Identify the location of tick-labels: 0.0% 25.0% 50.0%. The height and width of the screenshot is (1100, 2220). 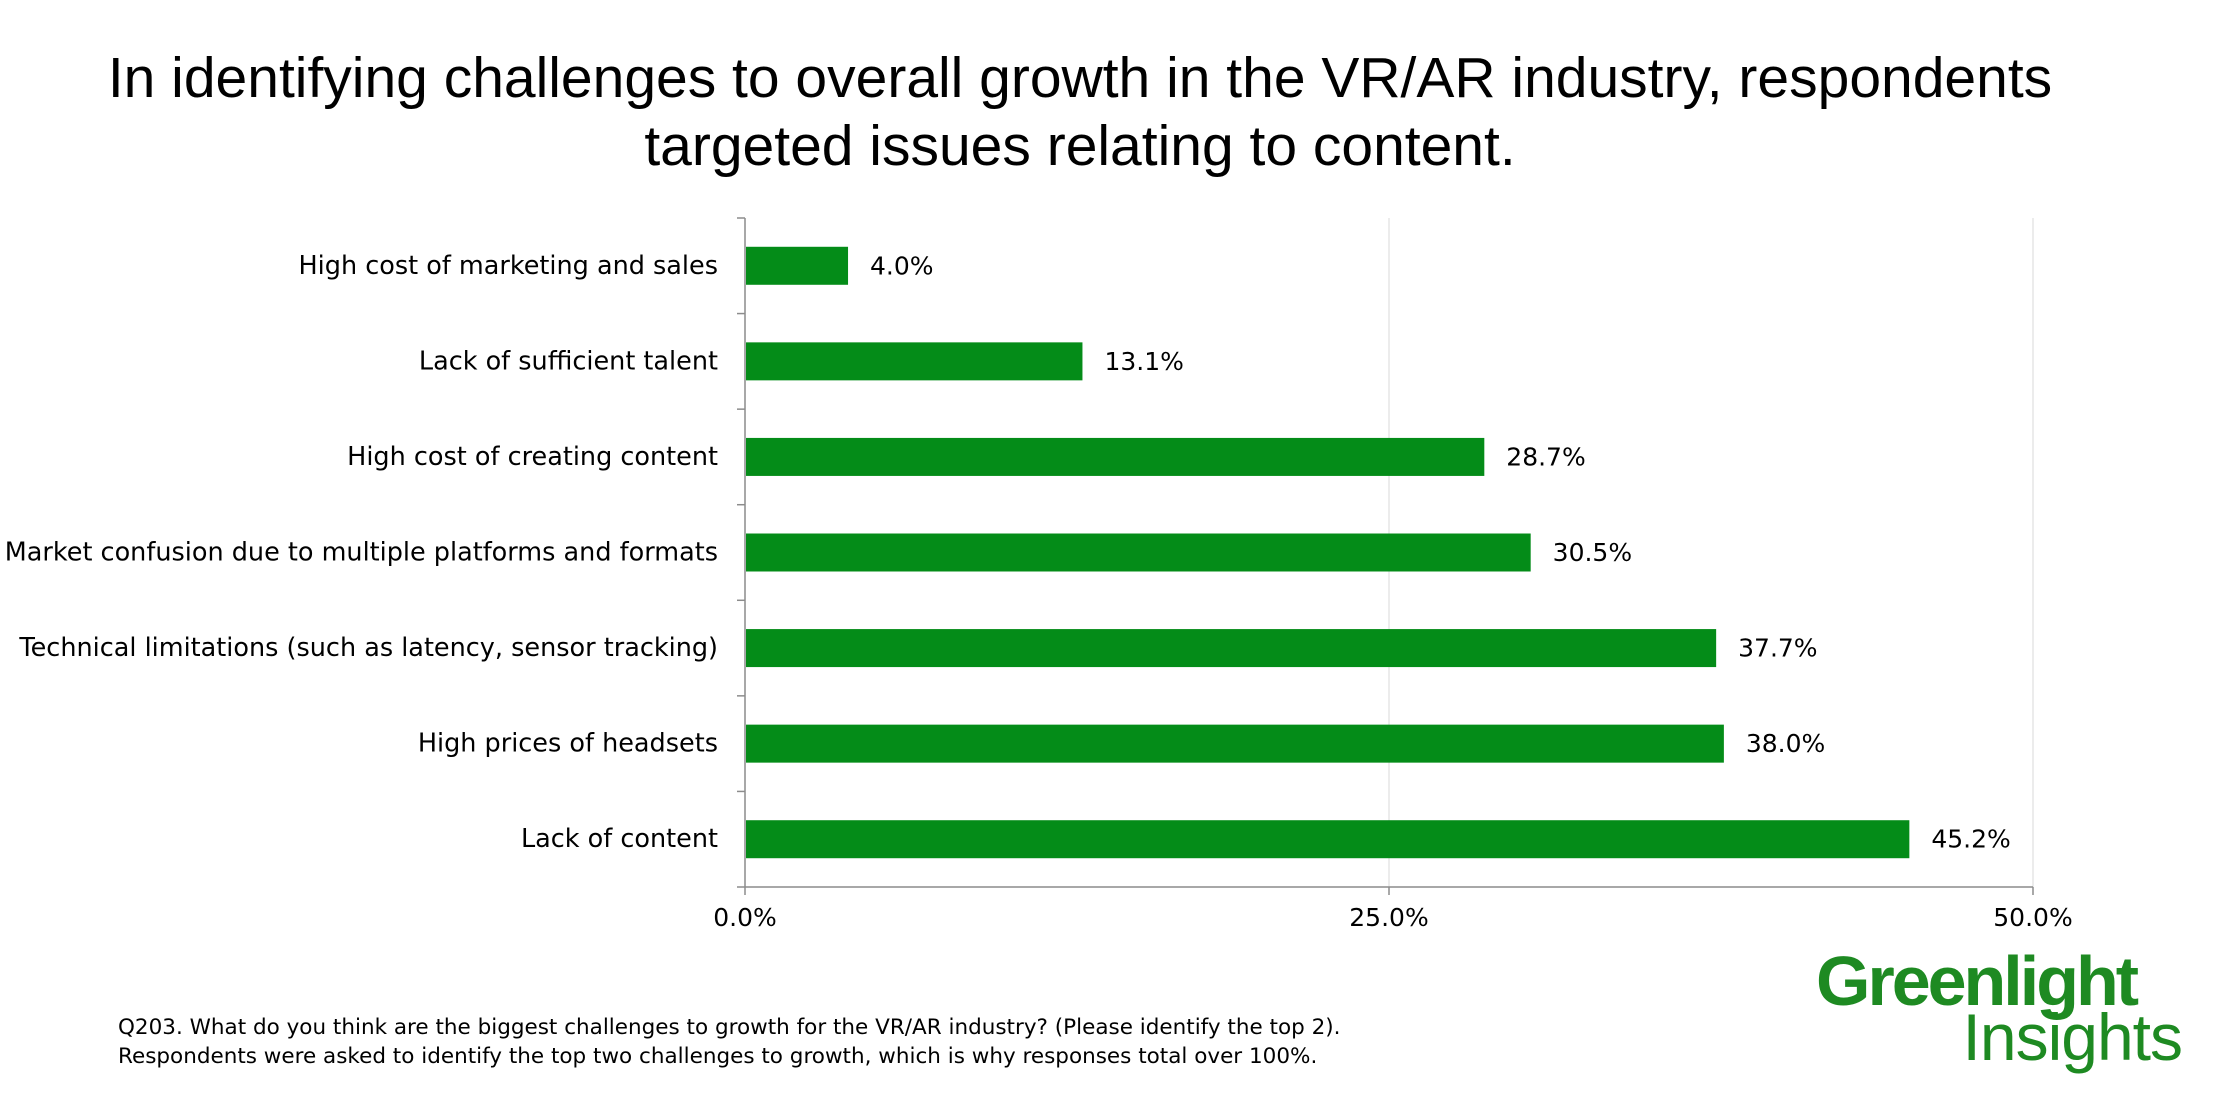
(1392, 917).